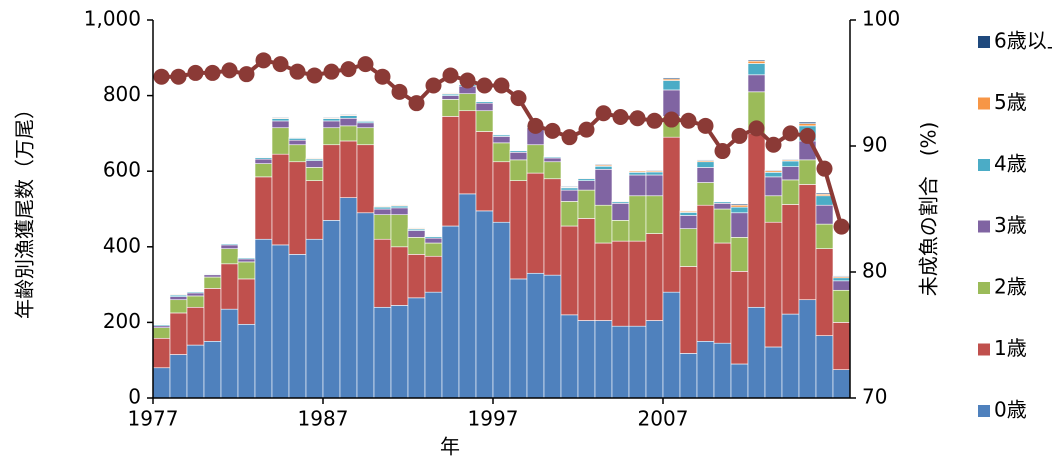 Image resolution: width=1052 pixels, height=463 pixels. What do you see at coordinates (881, 19) in the screenshot?
I see `y2-tick-label: 100` at bounding box center [881, 19].